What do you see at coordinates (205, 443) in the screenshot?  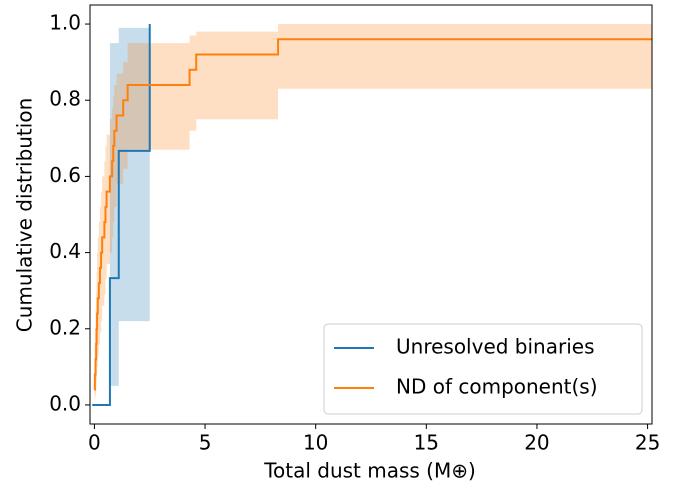 I see `x-tick-label: 5` at bounding box center [205, 443].